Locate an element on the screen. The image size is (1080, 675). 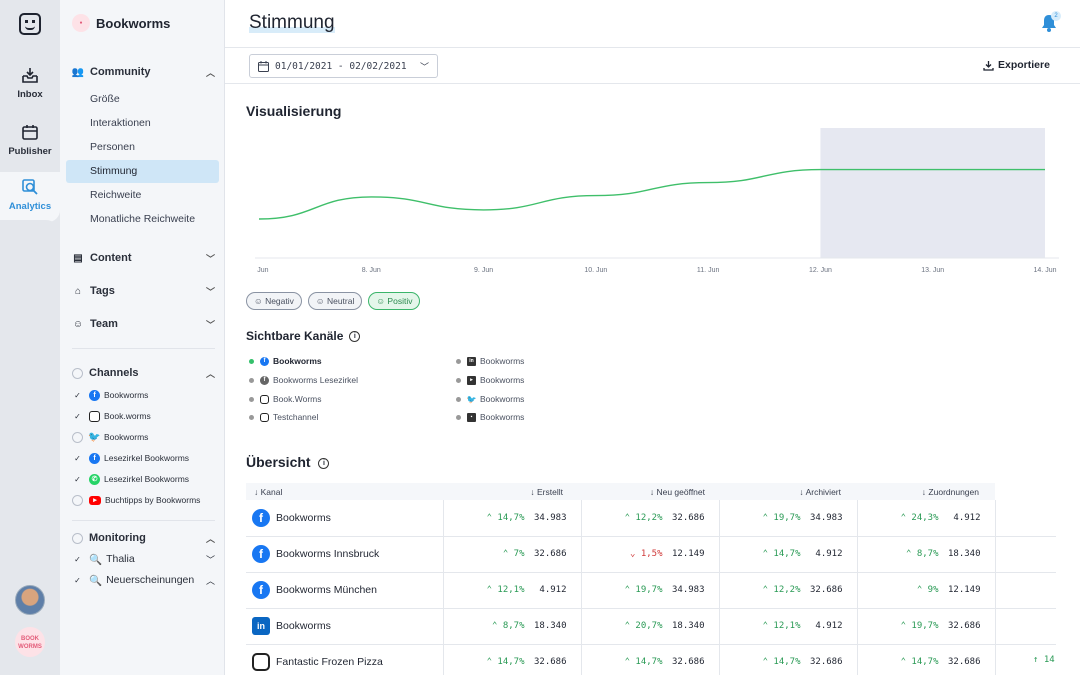
user-avatar is located at coordinates (30, 600).